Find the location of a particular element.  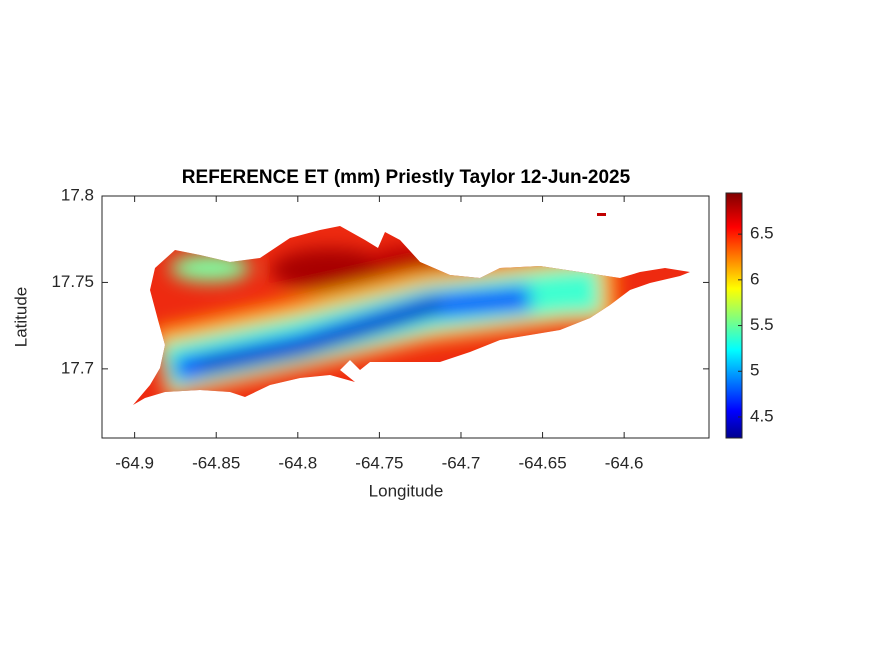

colorbar is located at coordinates (734, 315).